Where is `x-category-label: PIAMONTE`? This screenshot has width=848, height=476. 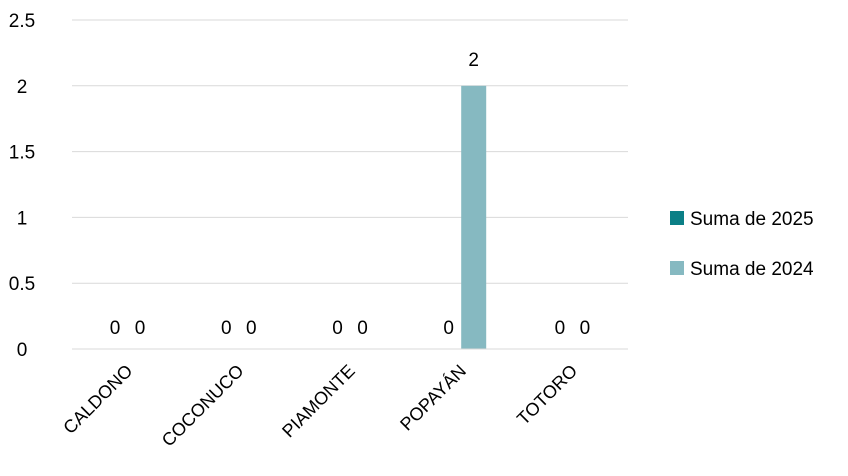 x-category-label: PIAMONTE is located at coordinates (318, 401).